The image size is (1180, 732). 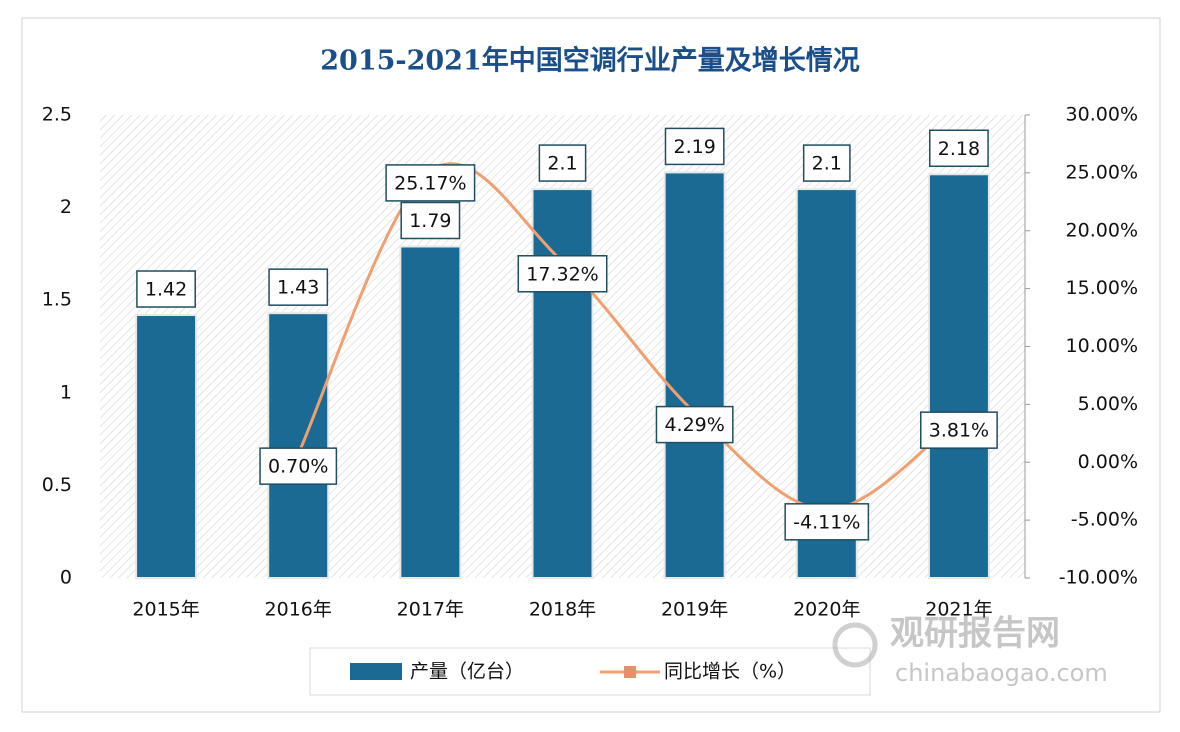 I want to click on data-label-text: 2.18, so click(x=959, y=149).